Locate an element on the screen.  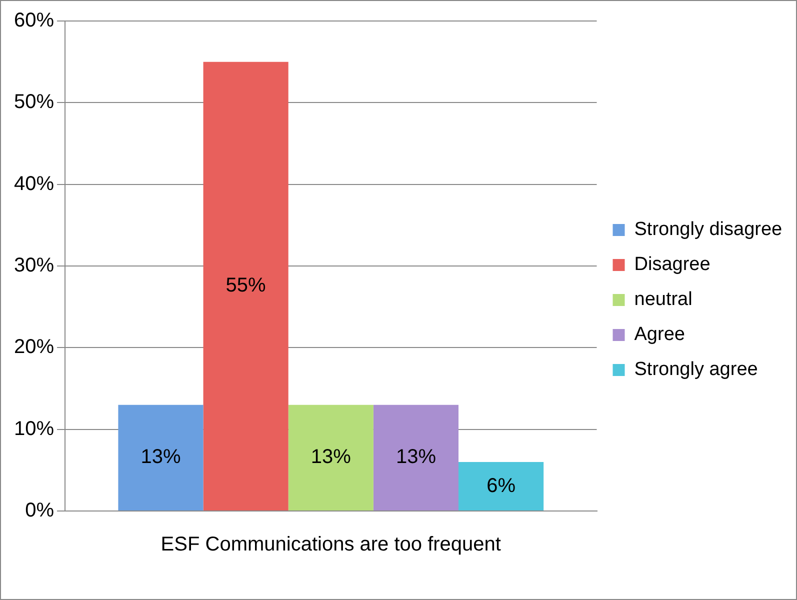
legend-label: Disagree is located at coordinates (672, 265).